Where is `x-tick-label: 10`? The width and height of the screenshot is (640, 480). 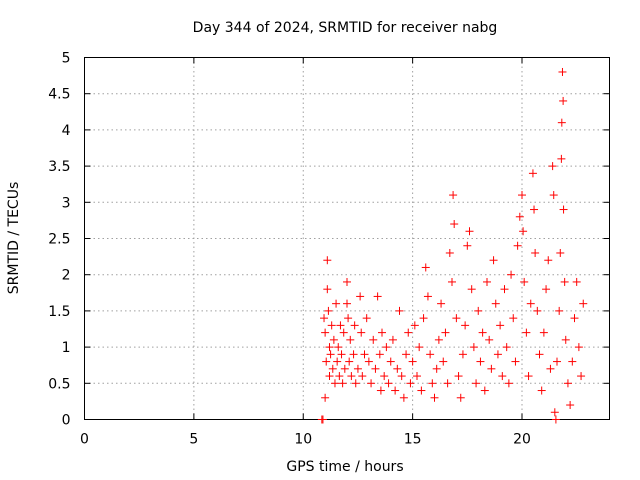
x-tick-label: 10 is located at coordinates (303, 440).